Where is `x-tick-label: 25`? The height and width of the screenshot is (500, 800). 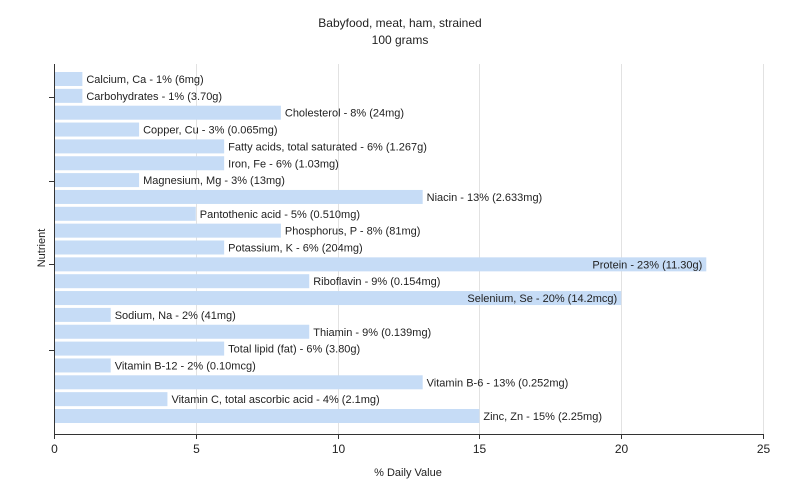
x-tick-label: 25 is located at coordinates (764, 449).